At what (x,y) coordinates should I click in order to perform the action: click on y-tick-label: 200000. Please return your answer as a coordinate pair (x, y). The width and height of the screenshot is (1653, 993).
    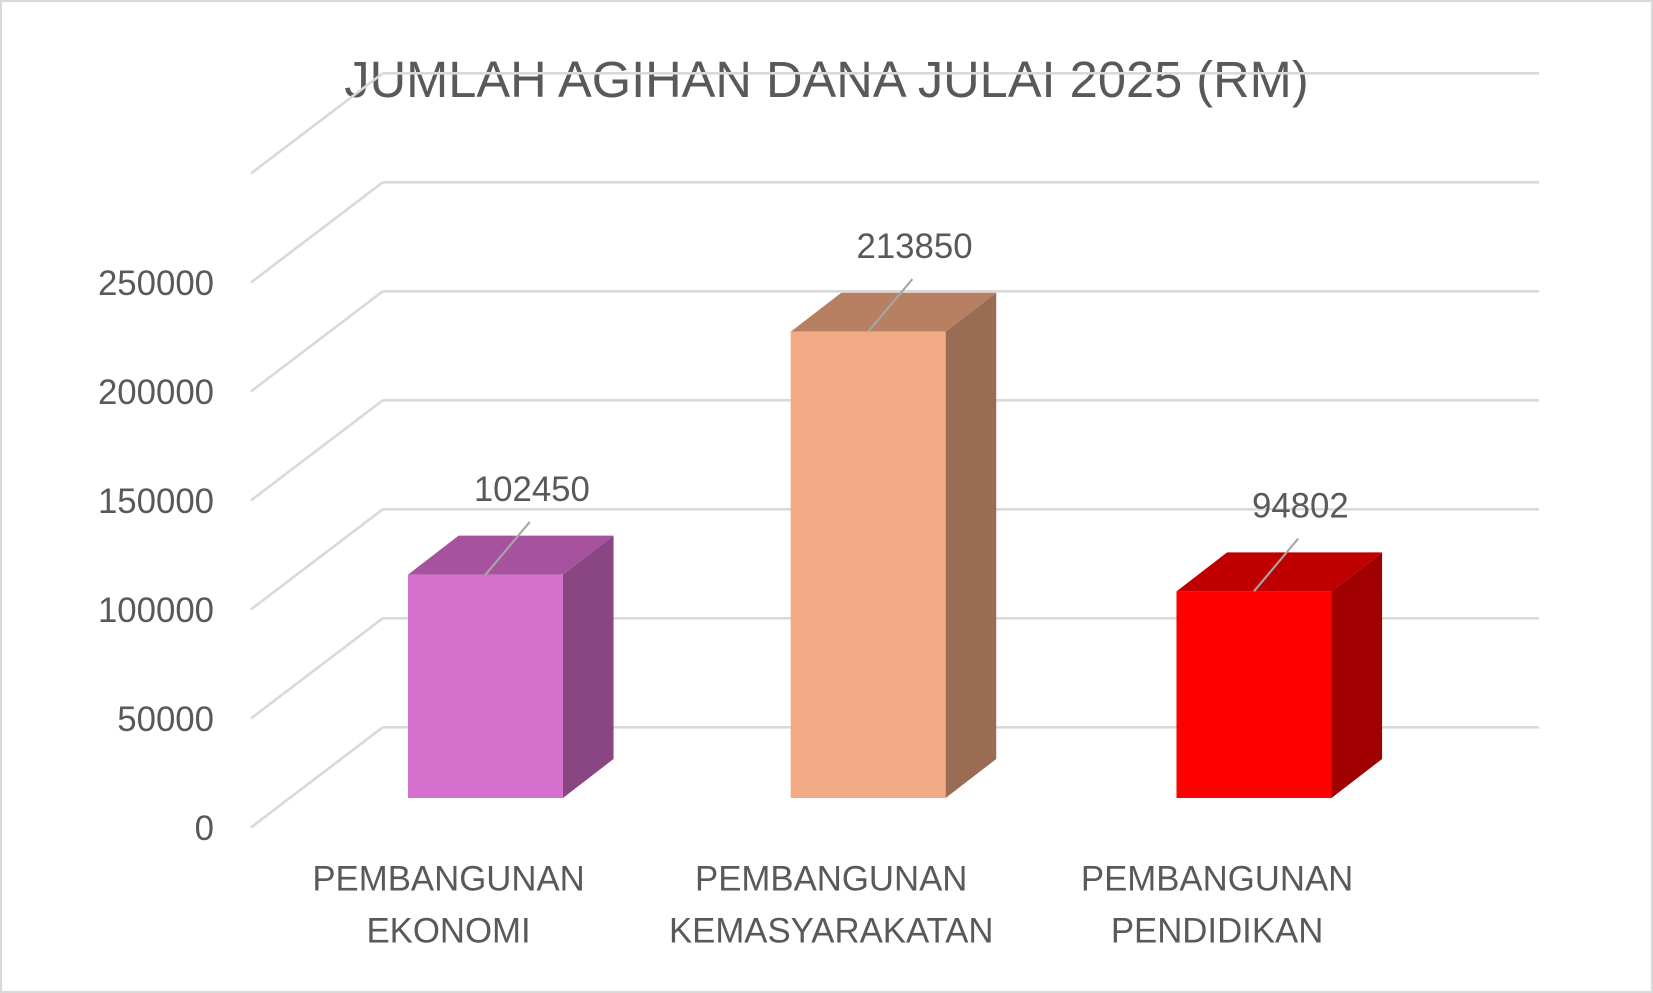
    Looking at the image, I should click on (156, 393).